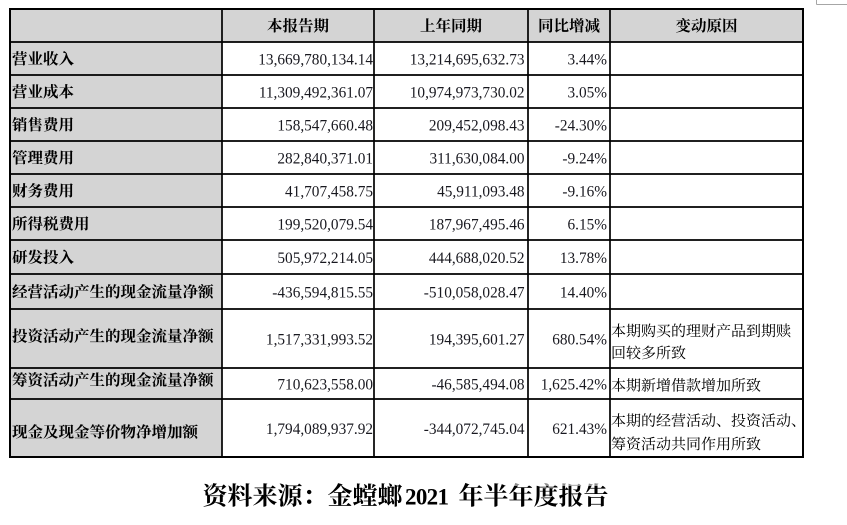  Describe the element at coordinates (477, 340) in the screenshot. I see `svg-text: 194,395,601.27` at that location.